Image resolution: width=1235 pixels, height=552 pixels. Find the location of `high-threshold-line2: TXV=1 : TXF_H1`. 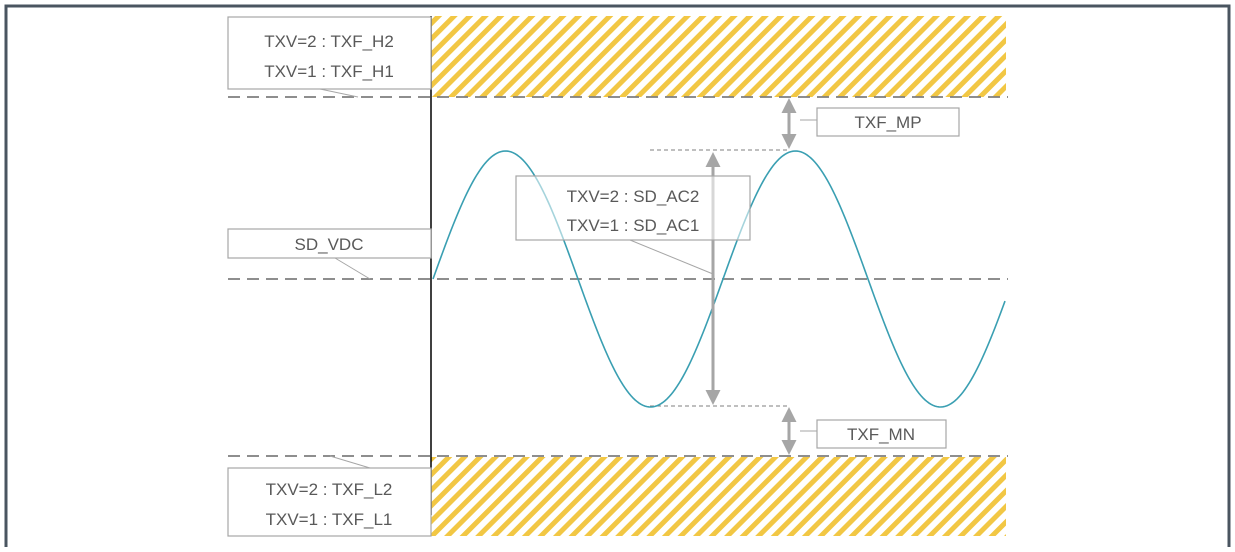

high-threshold-line2: TXV=1 : TXF_H1 is located at coordinates (329, 71).